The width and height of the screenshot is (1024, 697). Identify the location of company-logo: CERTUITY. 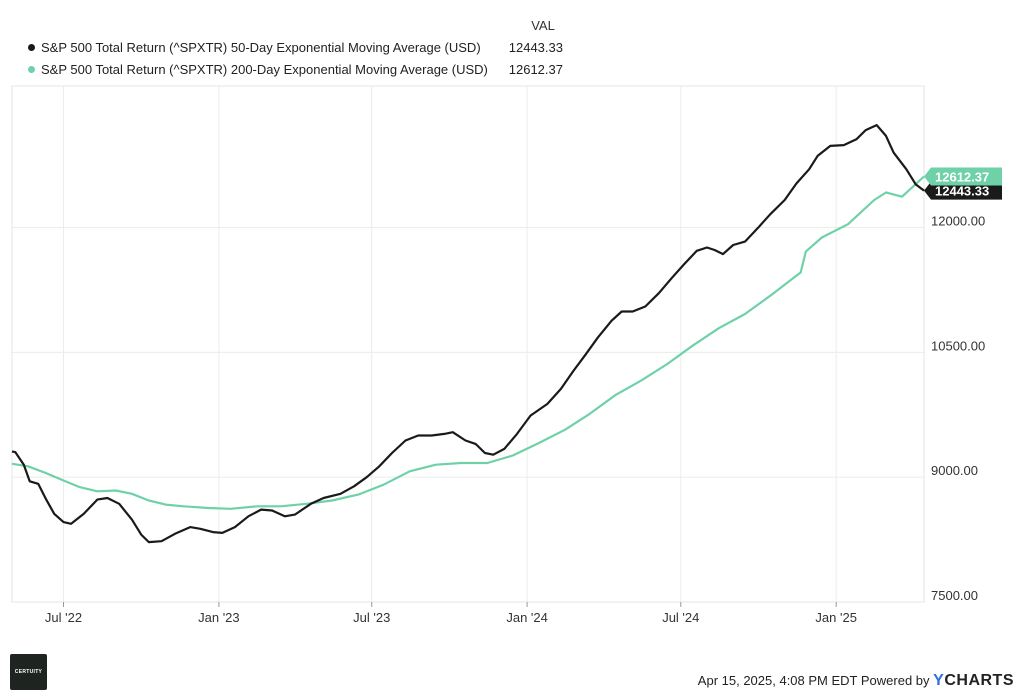
(28, 672).